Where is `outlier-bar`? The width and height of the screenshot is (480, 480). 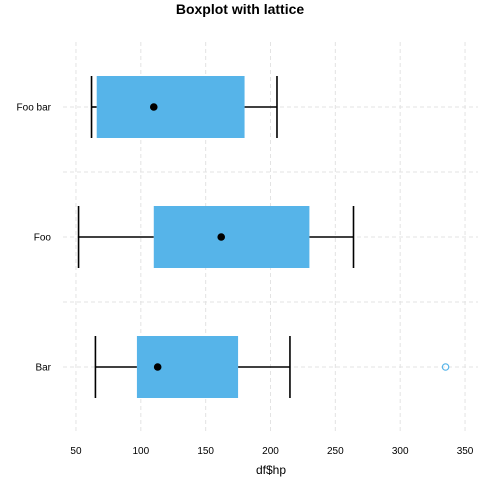 outlier-bar is located at coordinates (445, 367).